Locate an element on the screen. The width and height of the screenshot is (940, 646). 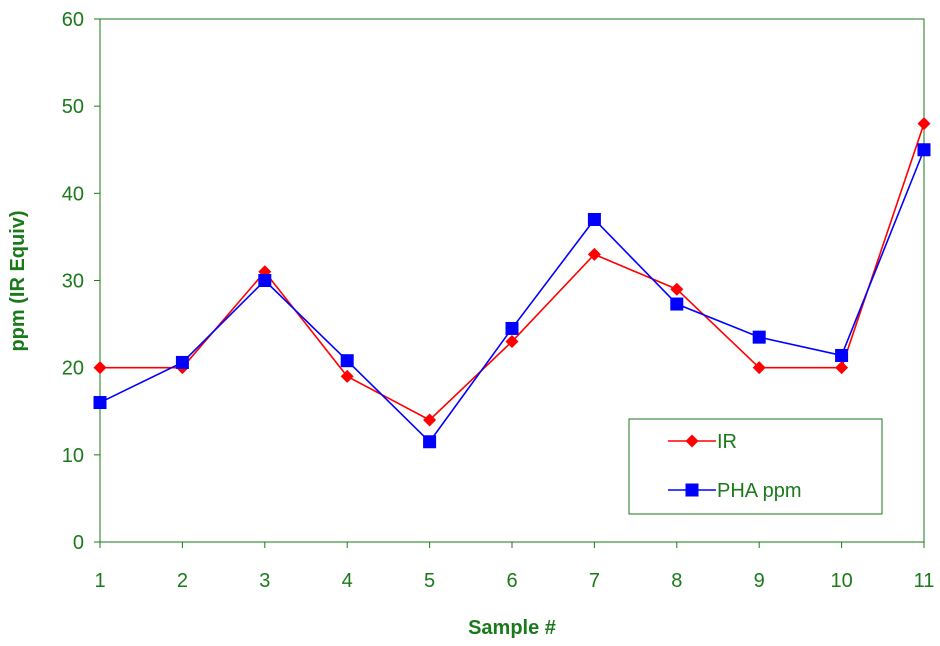
y-tick-label: 10 is located at coordinates (73, 456).